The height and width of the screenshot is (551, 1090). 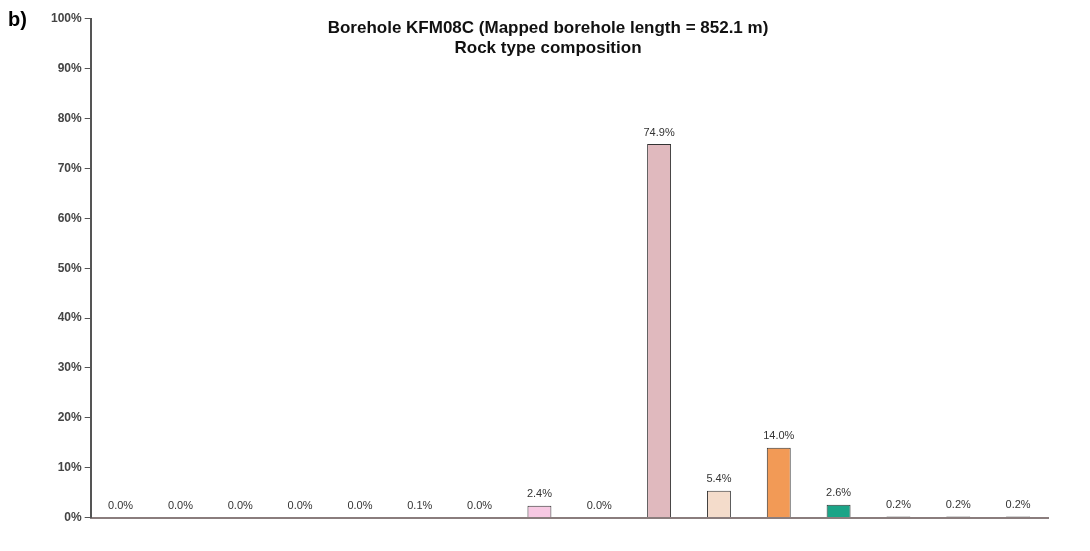 I want to click on y-tick-label: 20%, so click(x=70, y=417).